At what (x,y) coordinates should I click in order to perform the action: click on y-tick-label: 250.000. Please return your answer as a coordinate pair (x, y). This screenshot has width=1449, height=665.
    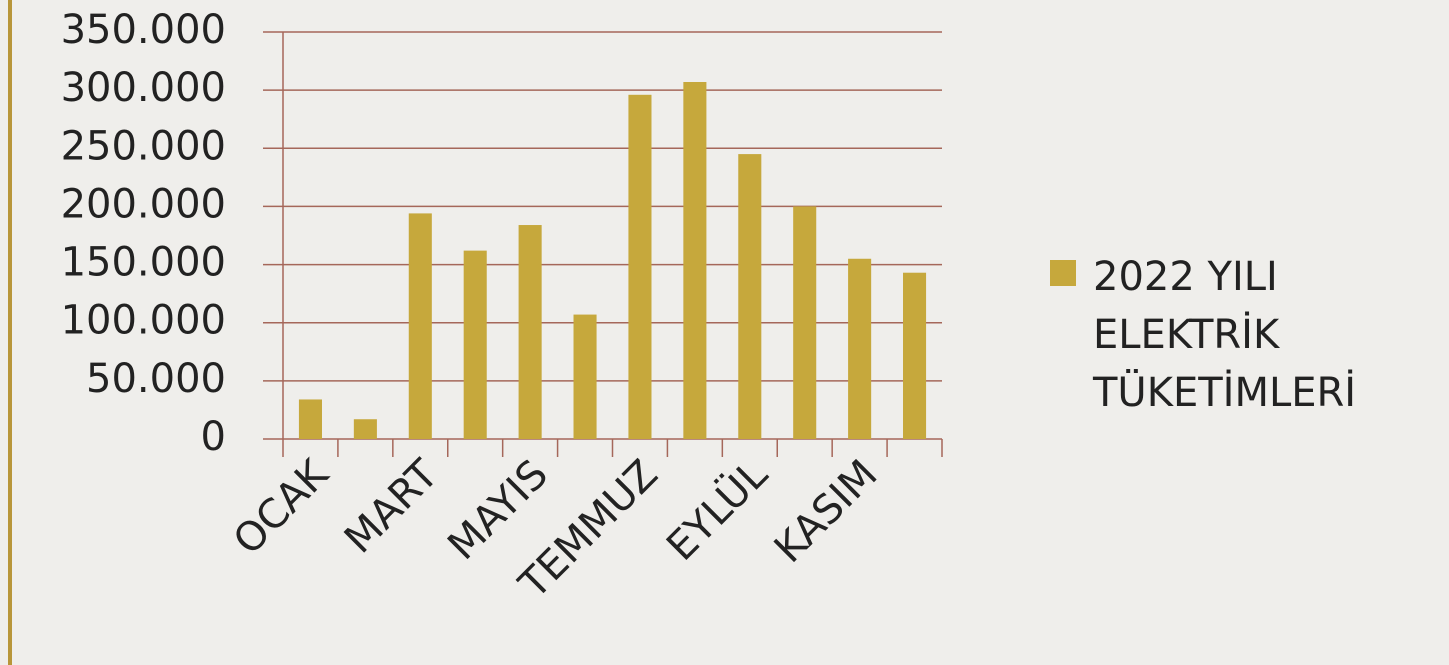
    Looking at the image, I should click on (143, 146).